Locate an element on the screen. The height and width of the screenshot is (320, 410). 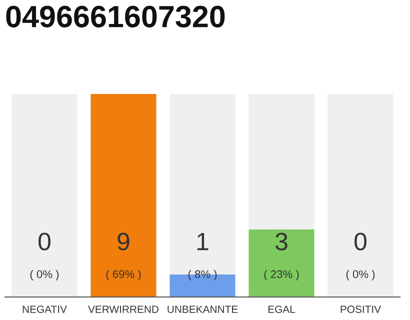
data-label: 1 is located at coordinates (202, 241).